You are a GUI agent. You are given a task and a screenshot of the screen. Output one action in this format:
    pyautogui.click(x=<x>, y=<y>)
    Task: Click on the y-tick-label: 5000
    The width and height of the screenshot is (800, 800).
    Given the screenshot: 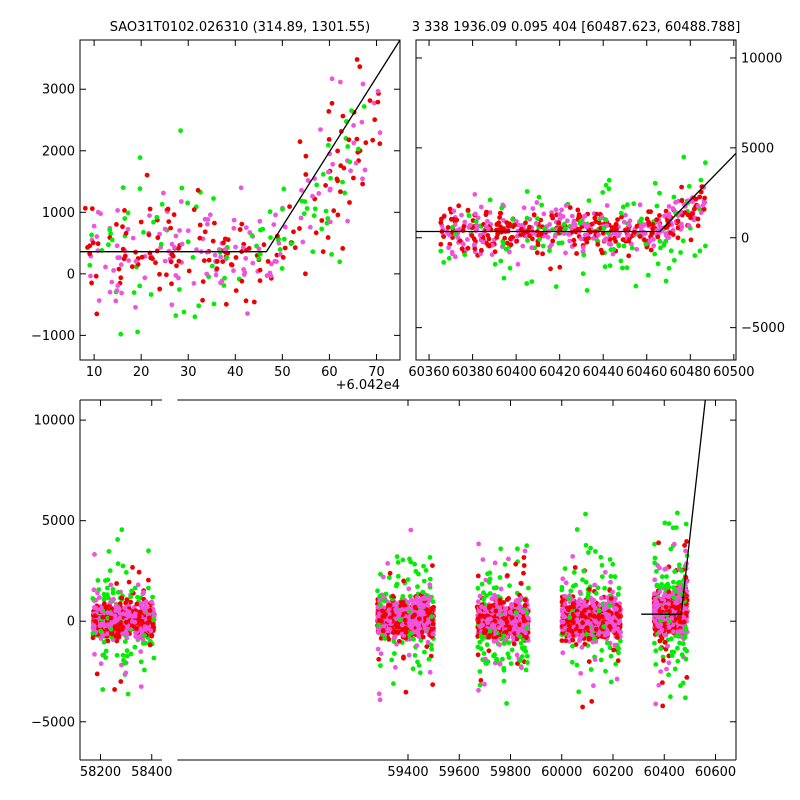 What is the action you would take?
    pyautogui.click(x=757, y=148)
    